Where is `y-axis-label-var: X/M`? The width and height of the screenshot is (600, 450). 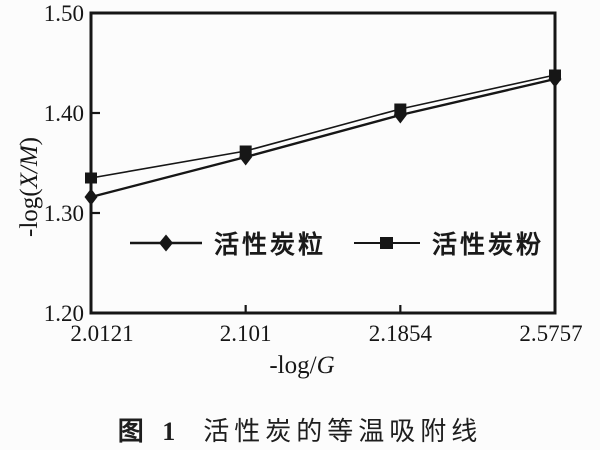 y-axis-label-var: X/M is located at coordinates (29, 167).